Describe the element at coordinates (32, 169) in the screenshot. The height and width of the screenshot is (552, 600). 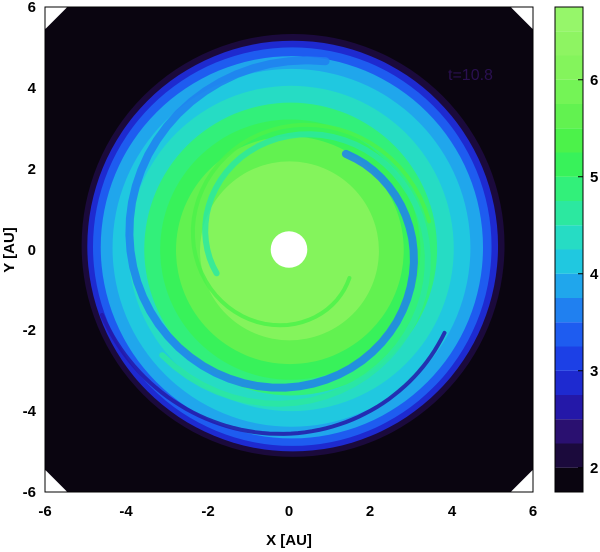
I see `y-tick-label: 2` at that location.